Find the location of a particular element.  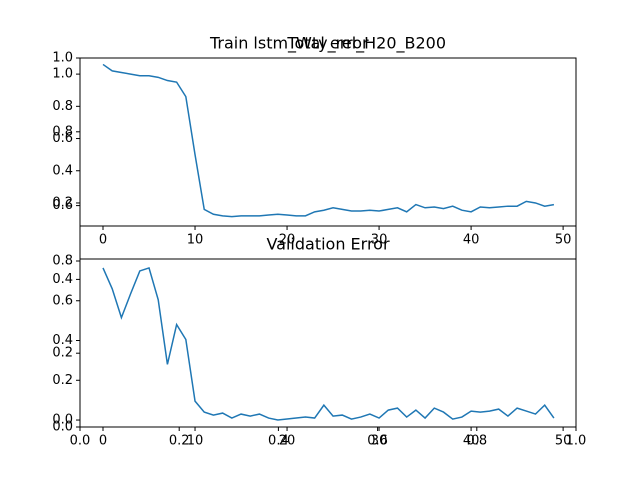

axes-title: Train lstm_Wty_rel_H20_B200 is located at coordinates (327, 44).